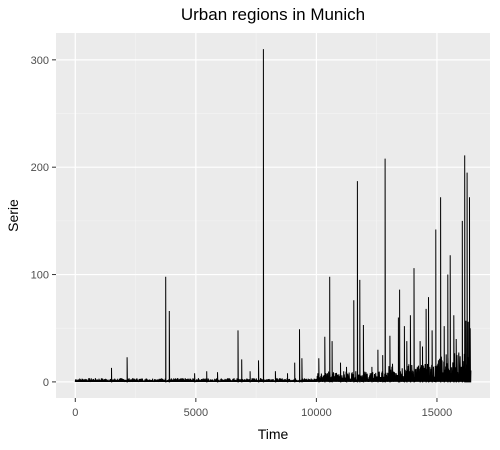  What do you see at coordinates (196, 413) in the screenshot?
I see `x-tick-label: 5000` at bounding box center [196, 413].